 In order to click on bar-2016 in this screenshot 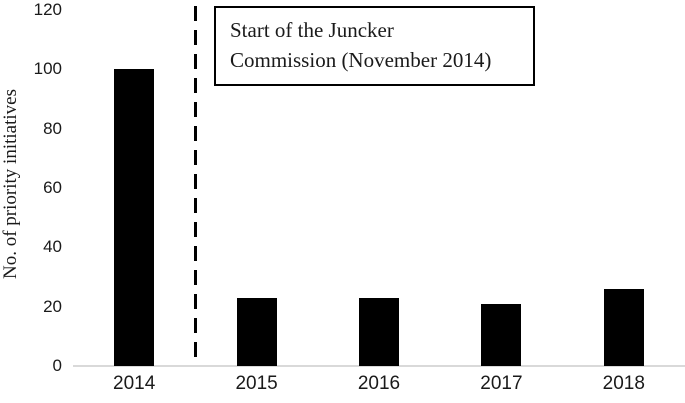, I will do `click(379, 331)`.